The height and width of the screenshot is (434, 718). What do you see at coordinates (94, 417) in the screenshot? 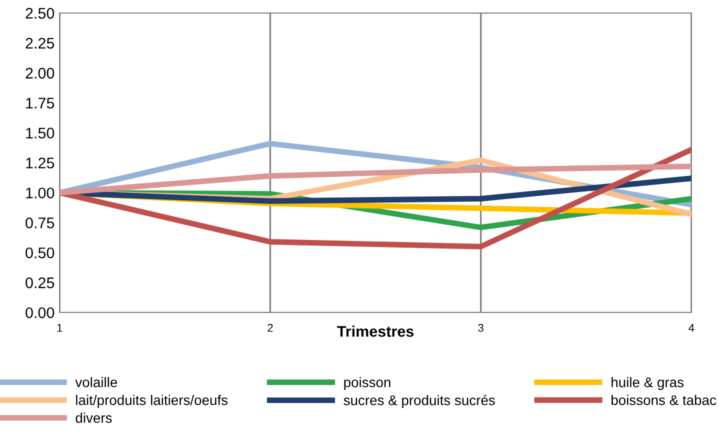
I see `legend-label: divers` at bounding box center [94, 417].